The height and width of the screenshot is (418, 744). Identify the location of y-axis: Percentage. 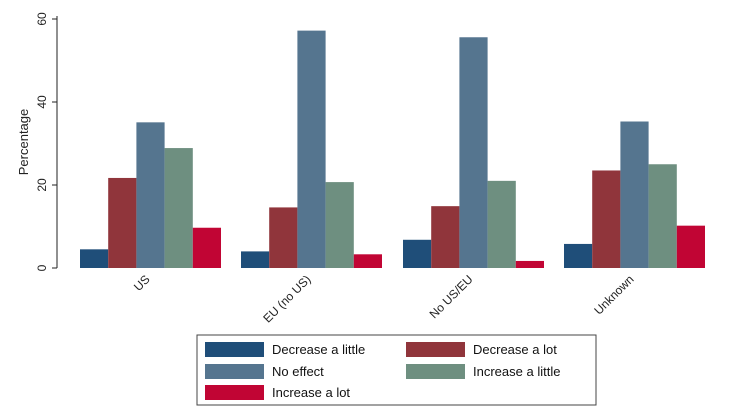
(37, 142).